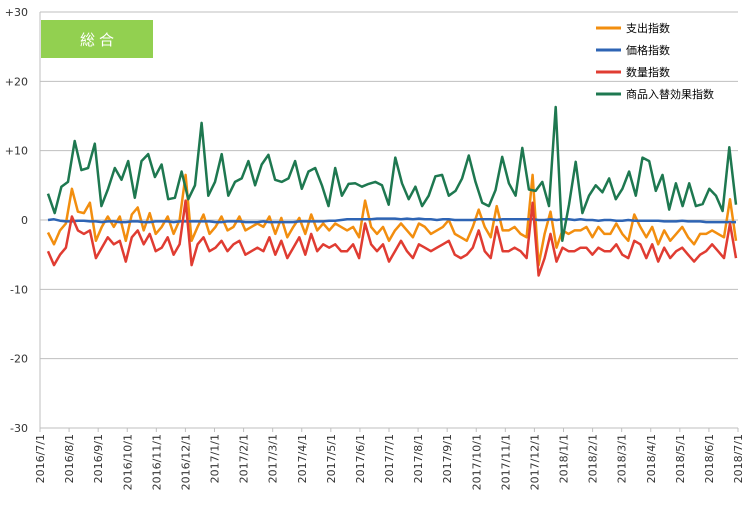 This screenshot has width=742, height=509. I want to click on x-tick-label: 2017/7/1, so click(389, 458).